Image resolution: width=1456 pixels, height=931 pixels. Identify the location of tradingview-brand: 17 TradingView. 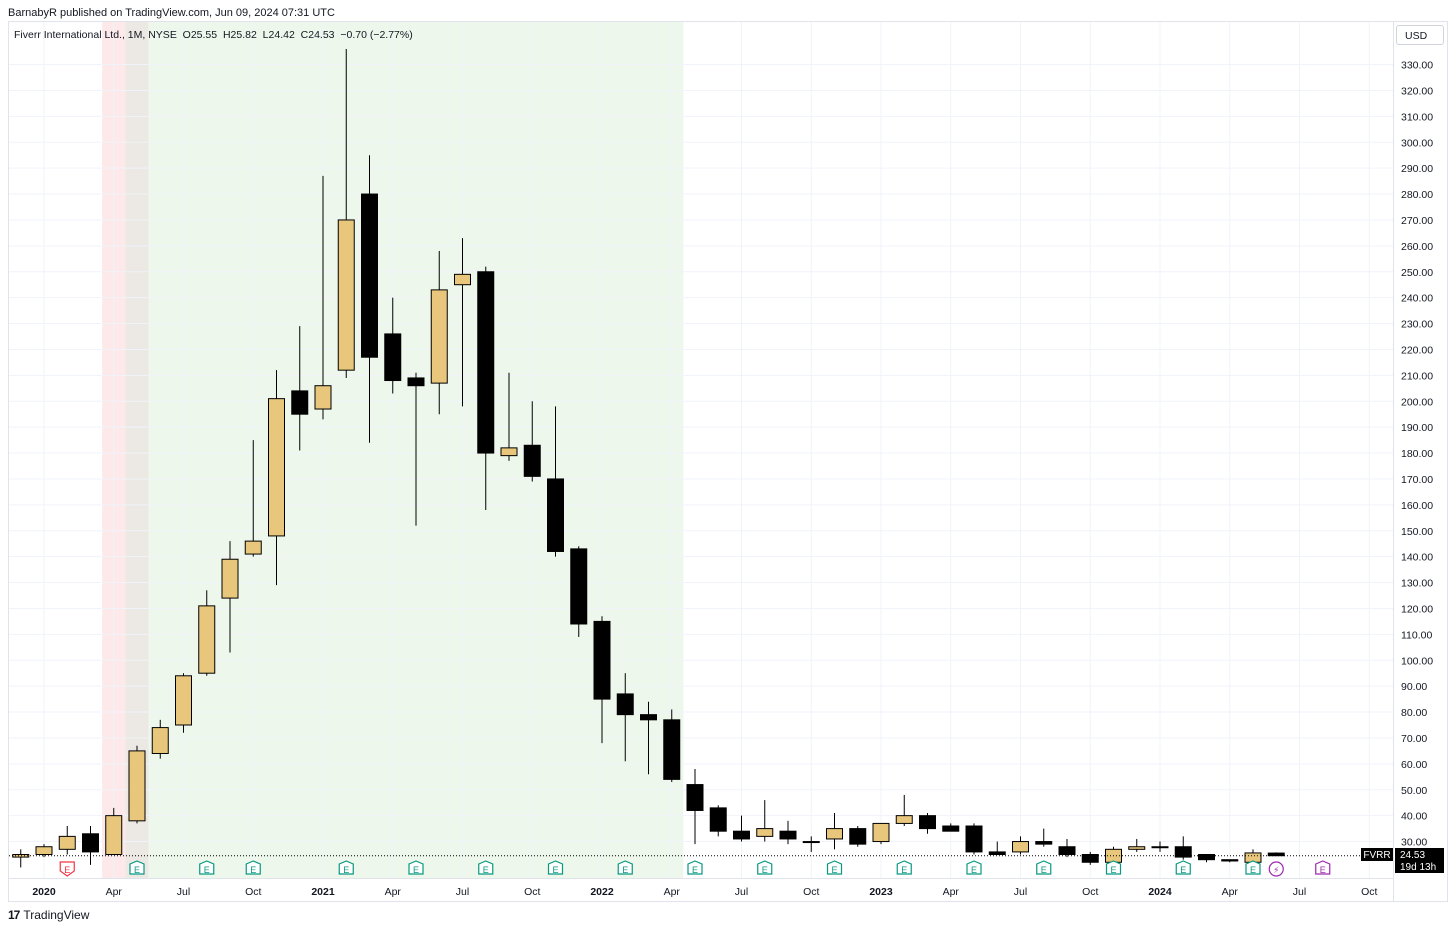
(48, 915).